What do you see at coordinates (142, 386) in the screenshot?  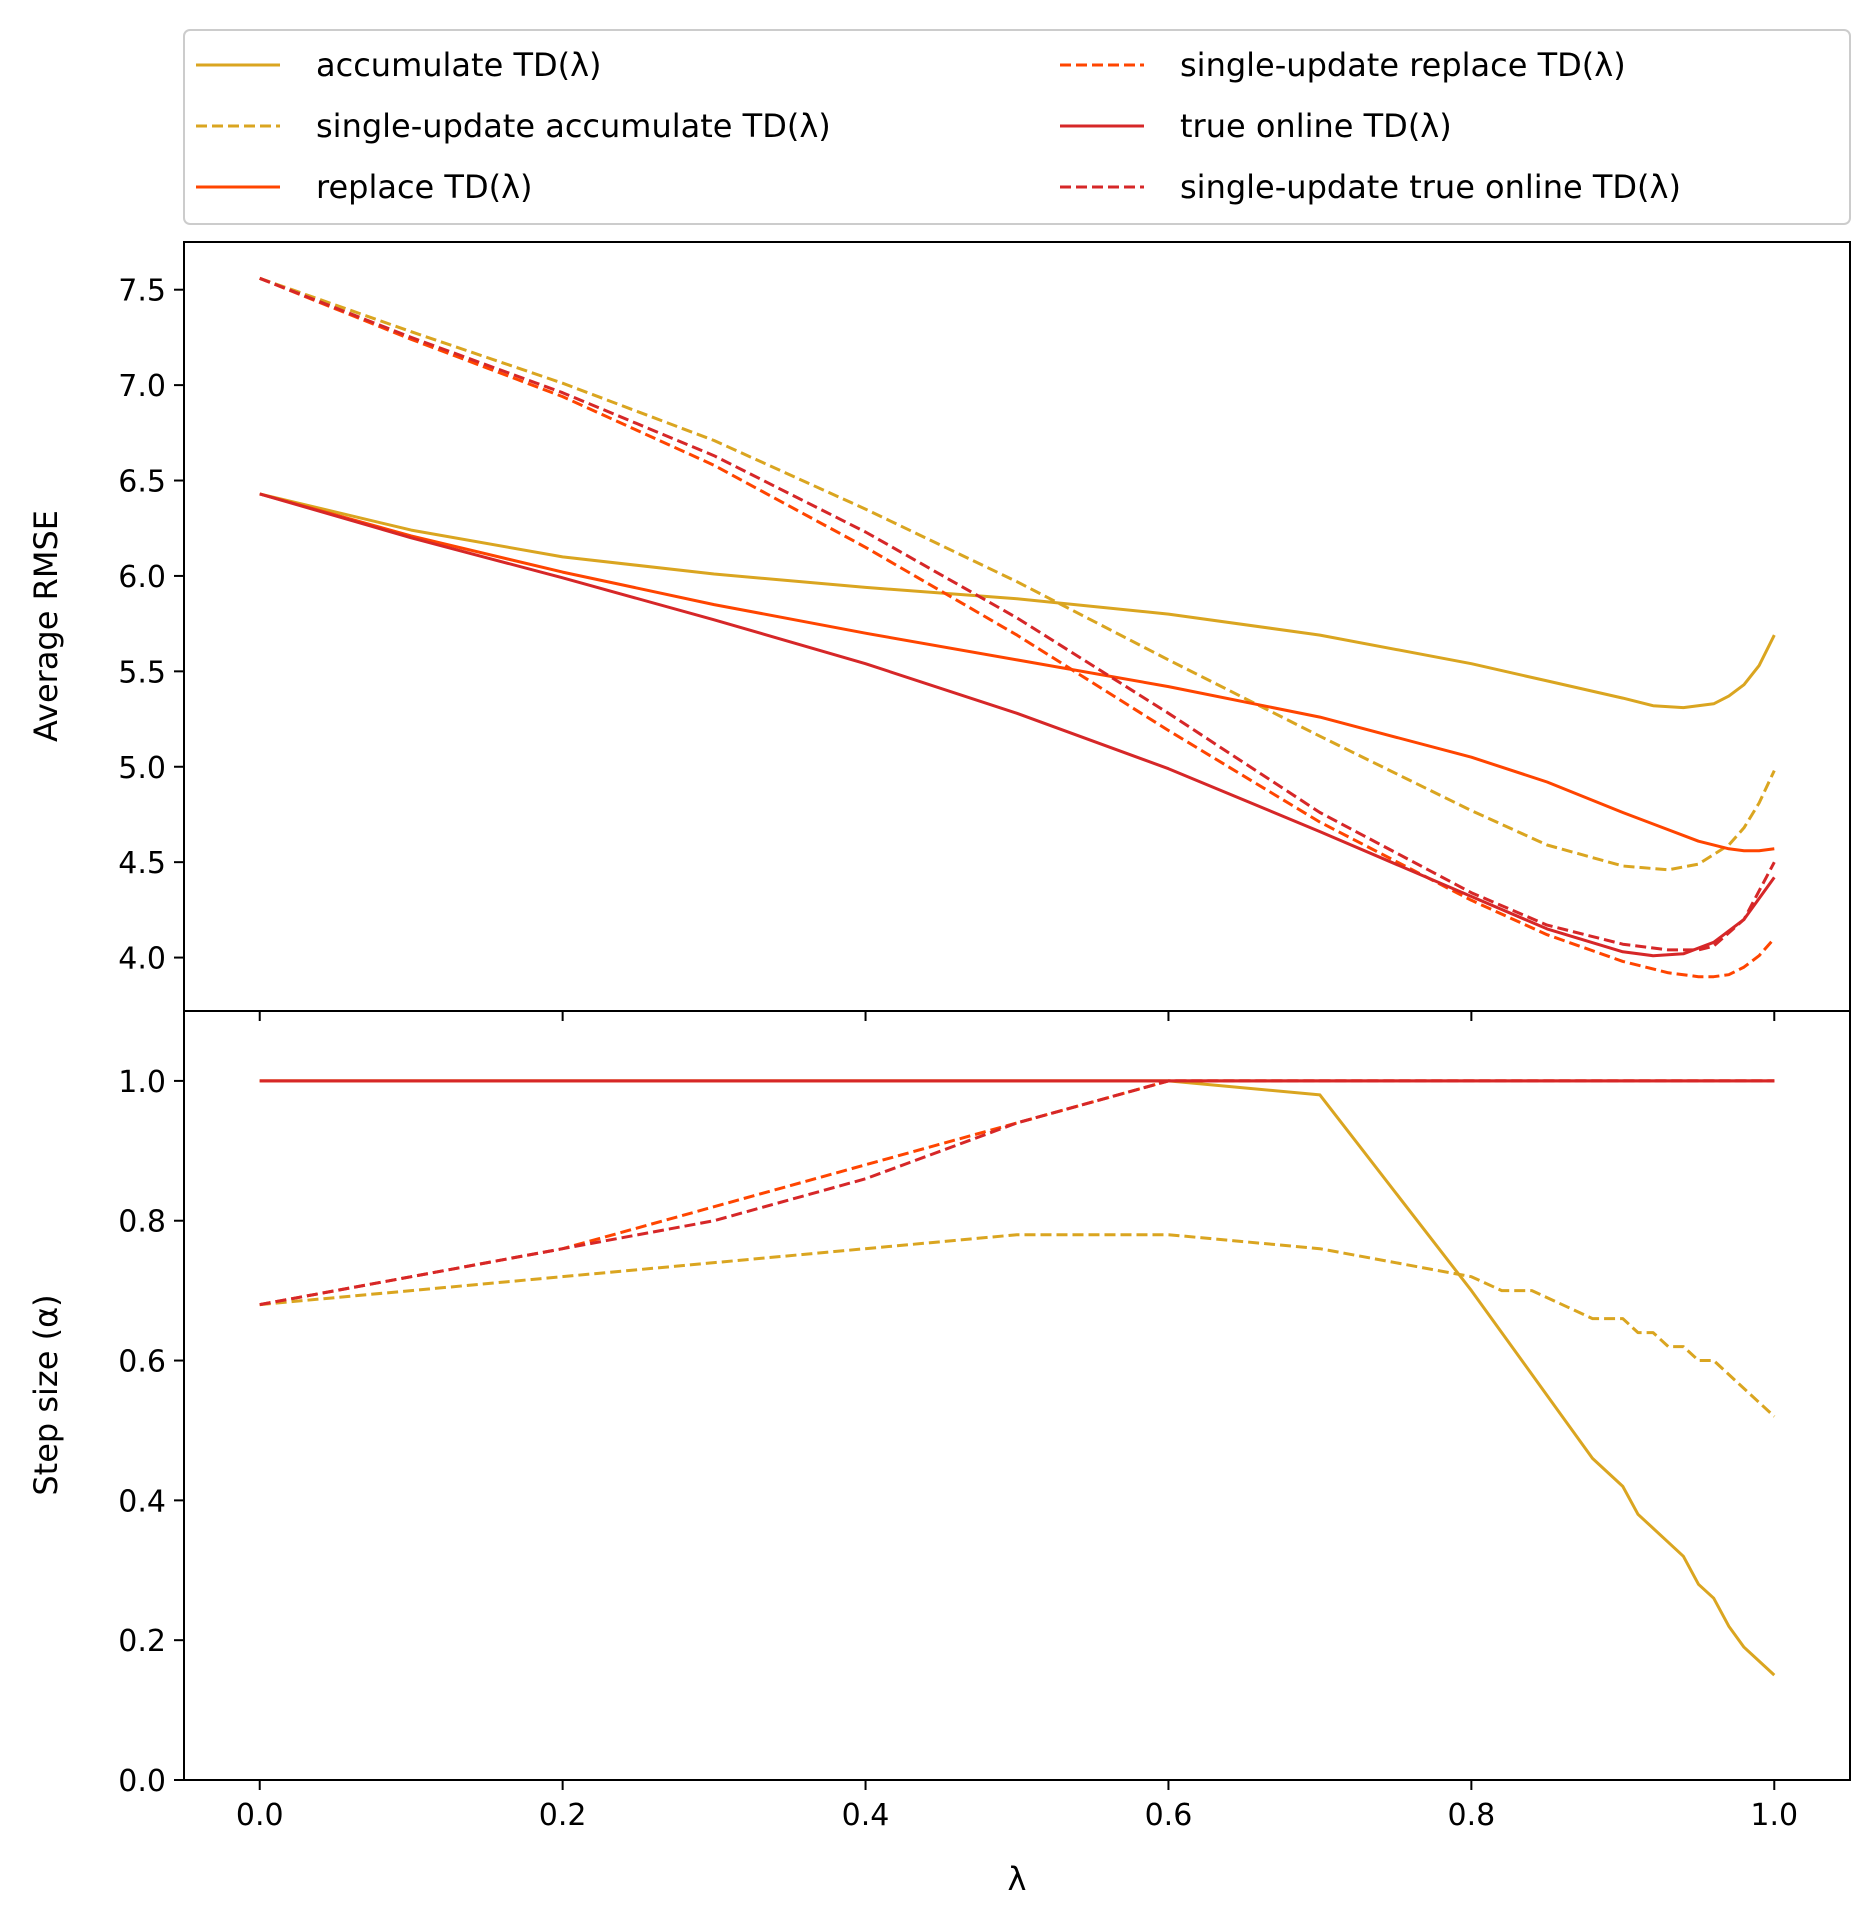 I see `y-tick-label: 7.0` at bounding box center [142, 386].